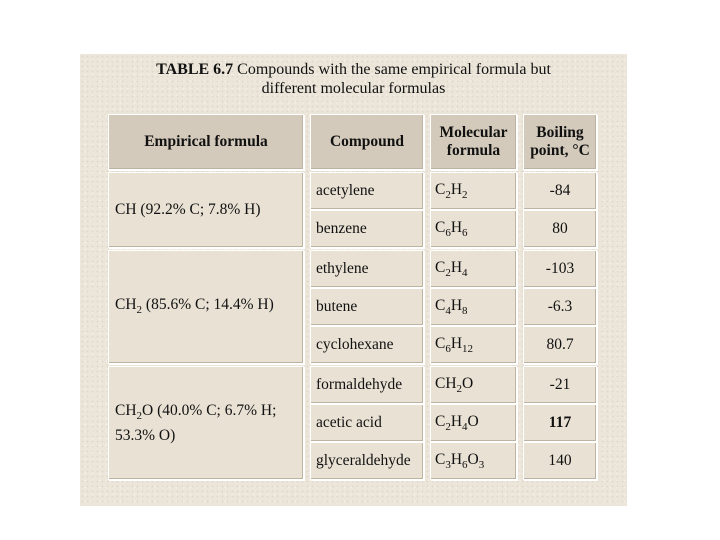 The height and width of the screenshot is (540, 720). I want to click on empirical-formula-cell: CH (92.2% C; 7.8% H), so click(206, 210).